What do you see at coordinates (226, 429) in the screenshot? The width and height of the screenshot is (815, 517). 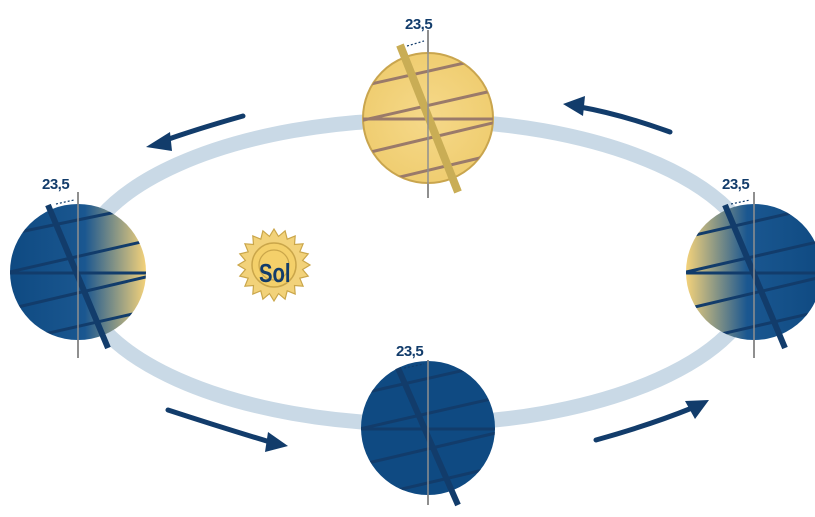 I see `orbit-arrow-bottom-left` at bounding box center [226, 429].